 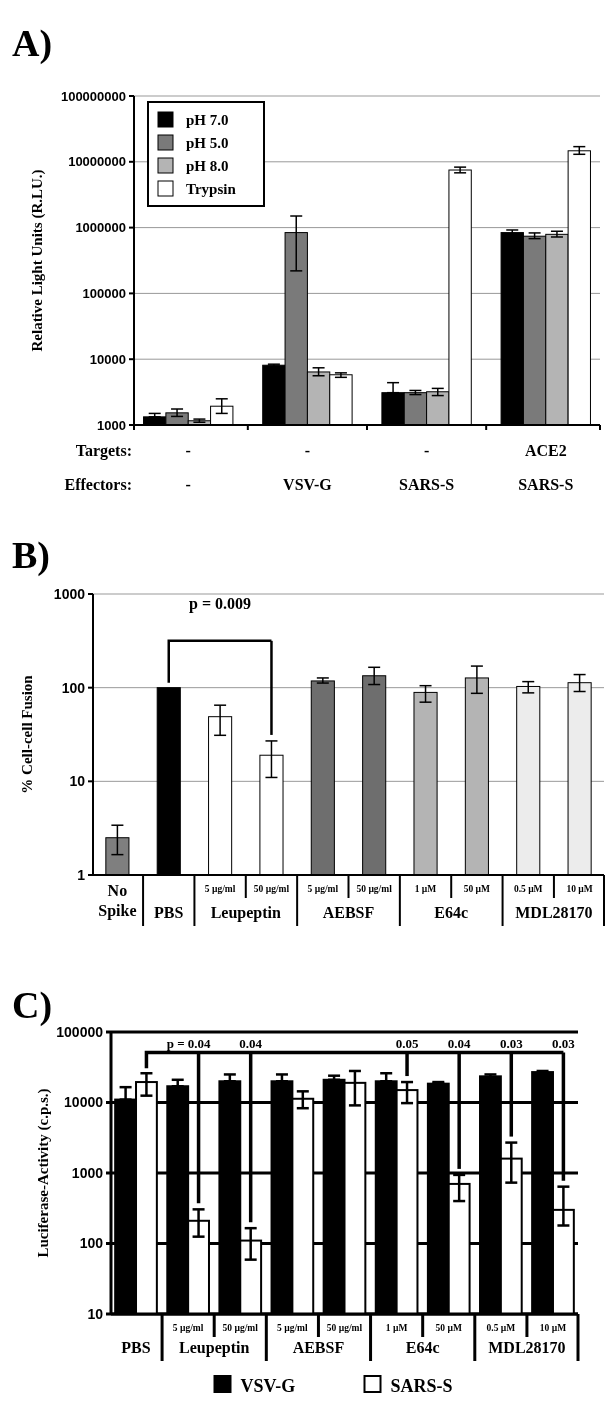 I want to click on legend-label: pH 5.0, so click(x=207, y=143).